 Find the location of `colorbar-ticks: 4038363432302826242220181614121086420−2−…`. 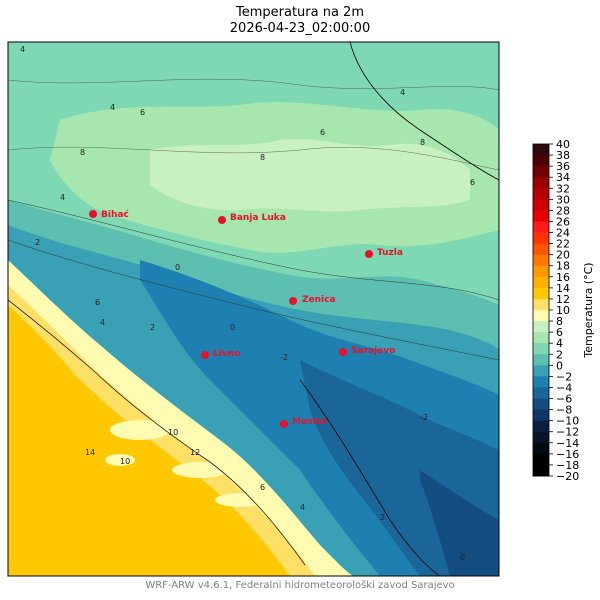

colorbar-ticks: 4038363432302826242220181614121086420−2−… is located at coordinates (564, 310).